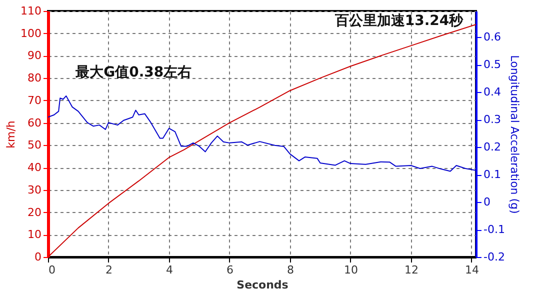  I want to click on y2-tick-label: 0.2, so click(492, 147).